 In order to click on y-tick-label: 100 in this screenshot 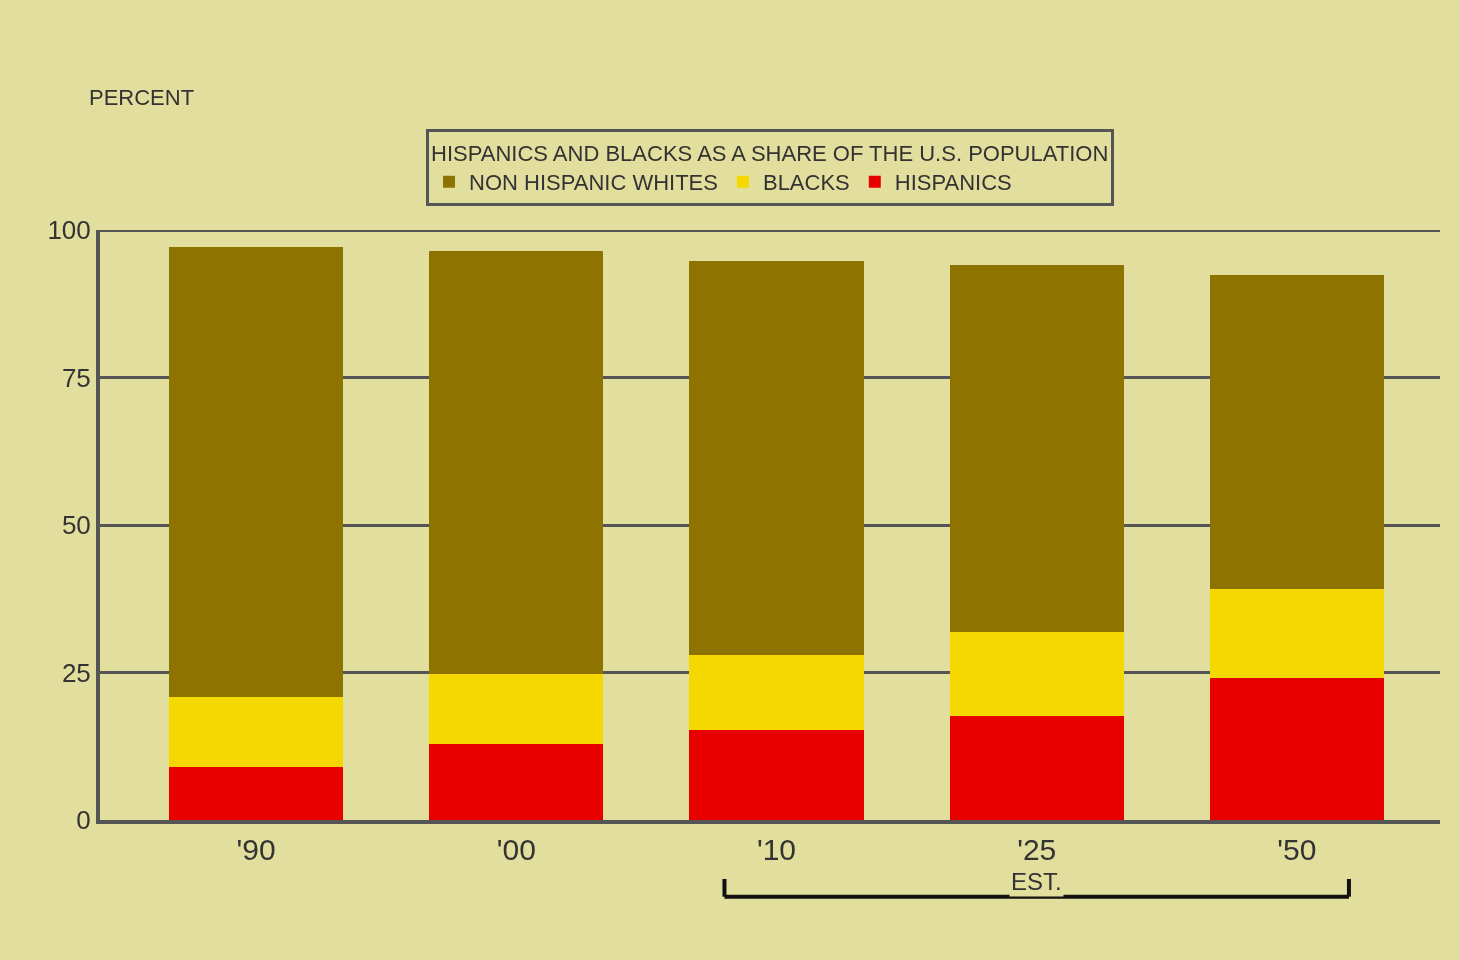, I will do `click(69, 230)`.